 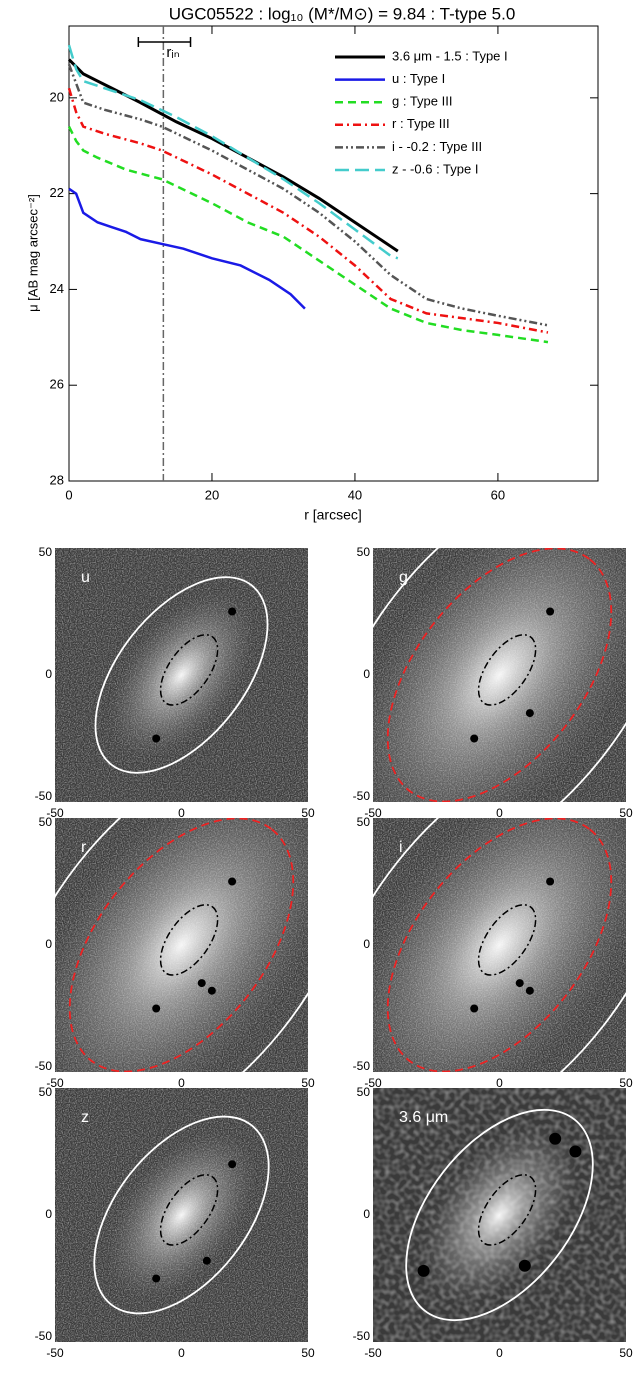 What do you see at coordinates (212, 494) in the screenshot?
I see `x-tick-label: 20` at bounding box center [212, 494].